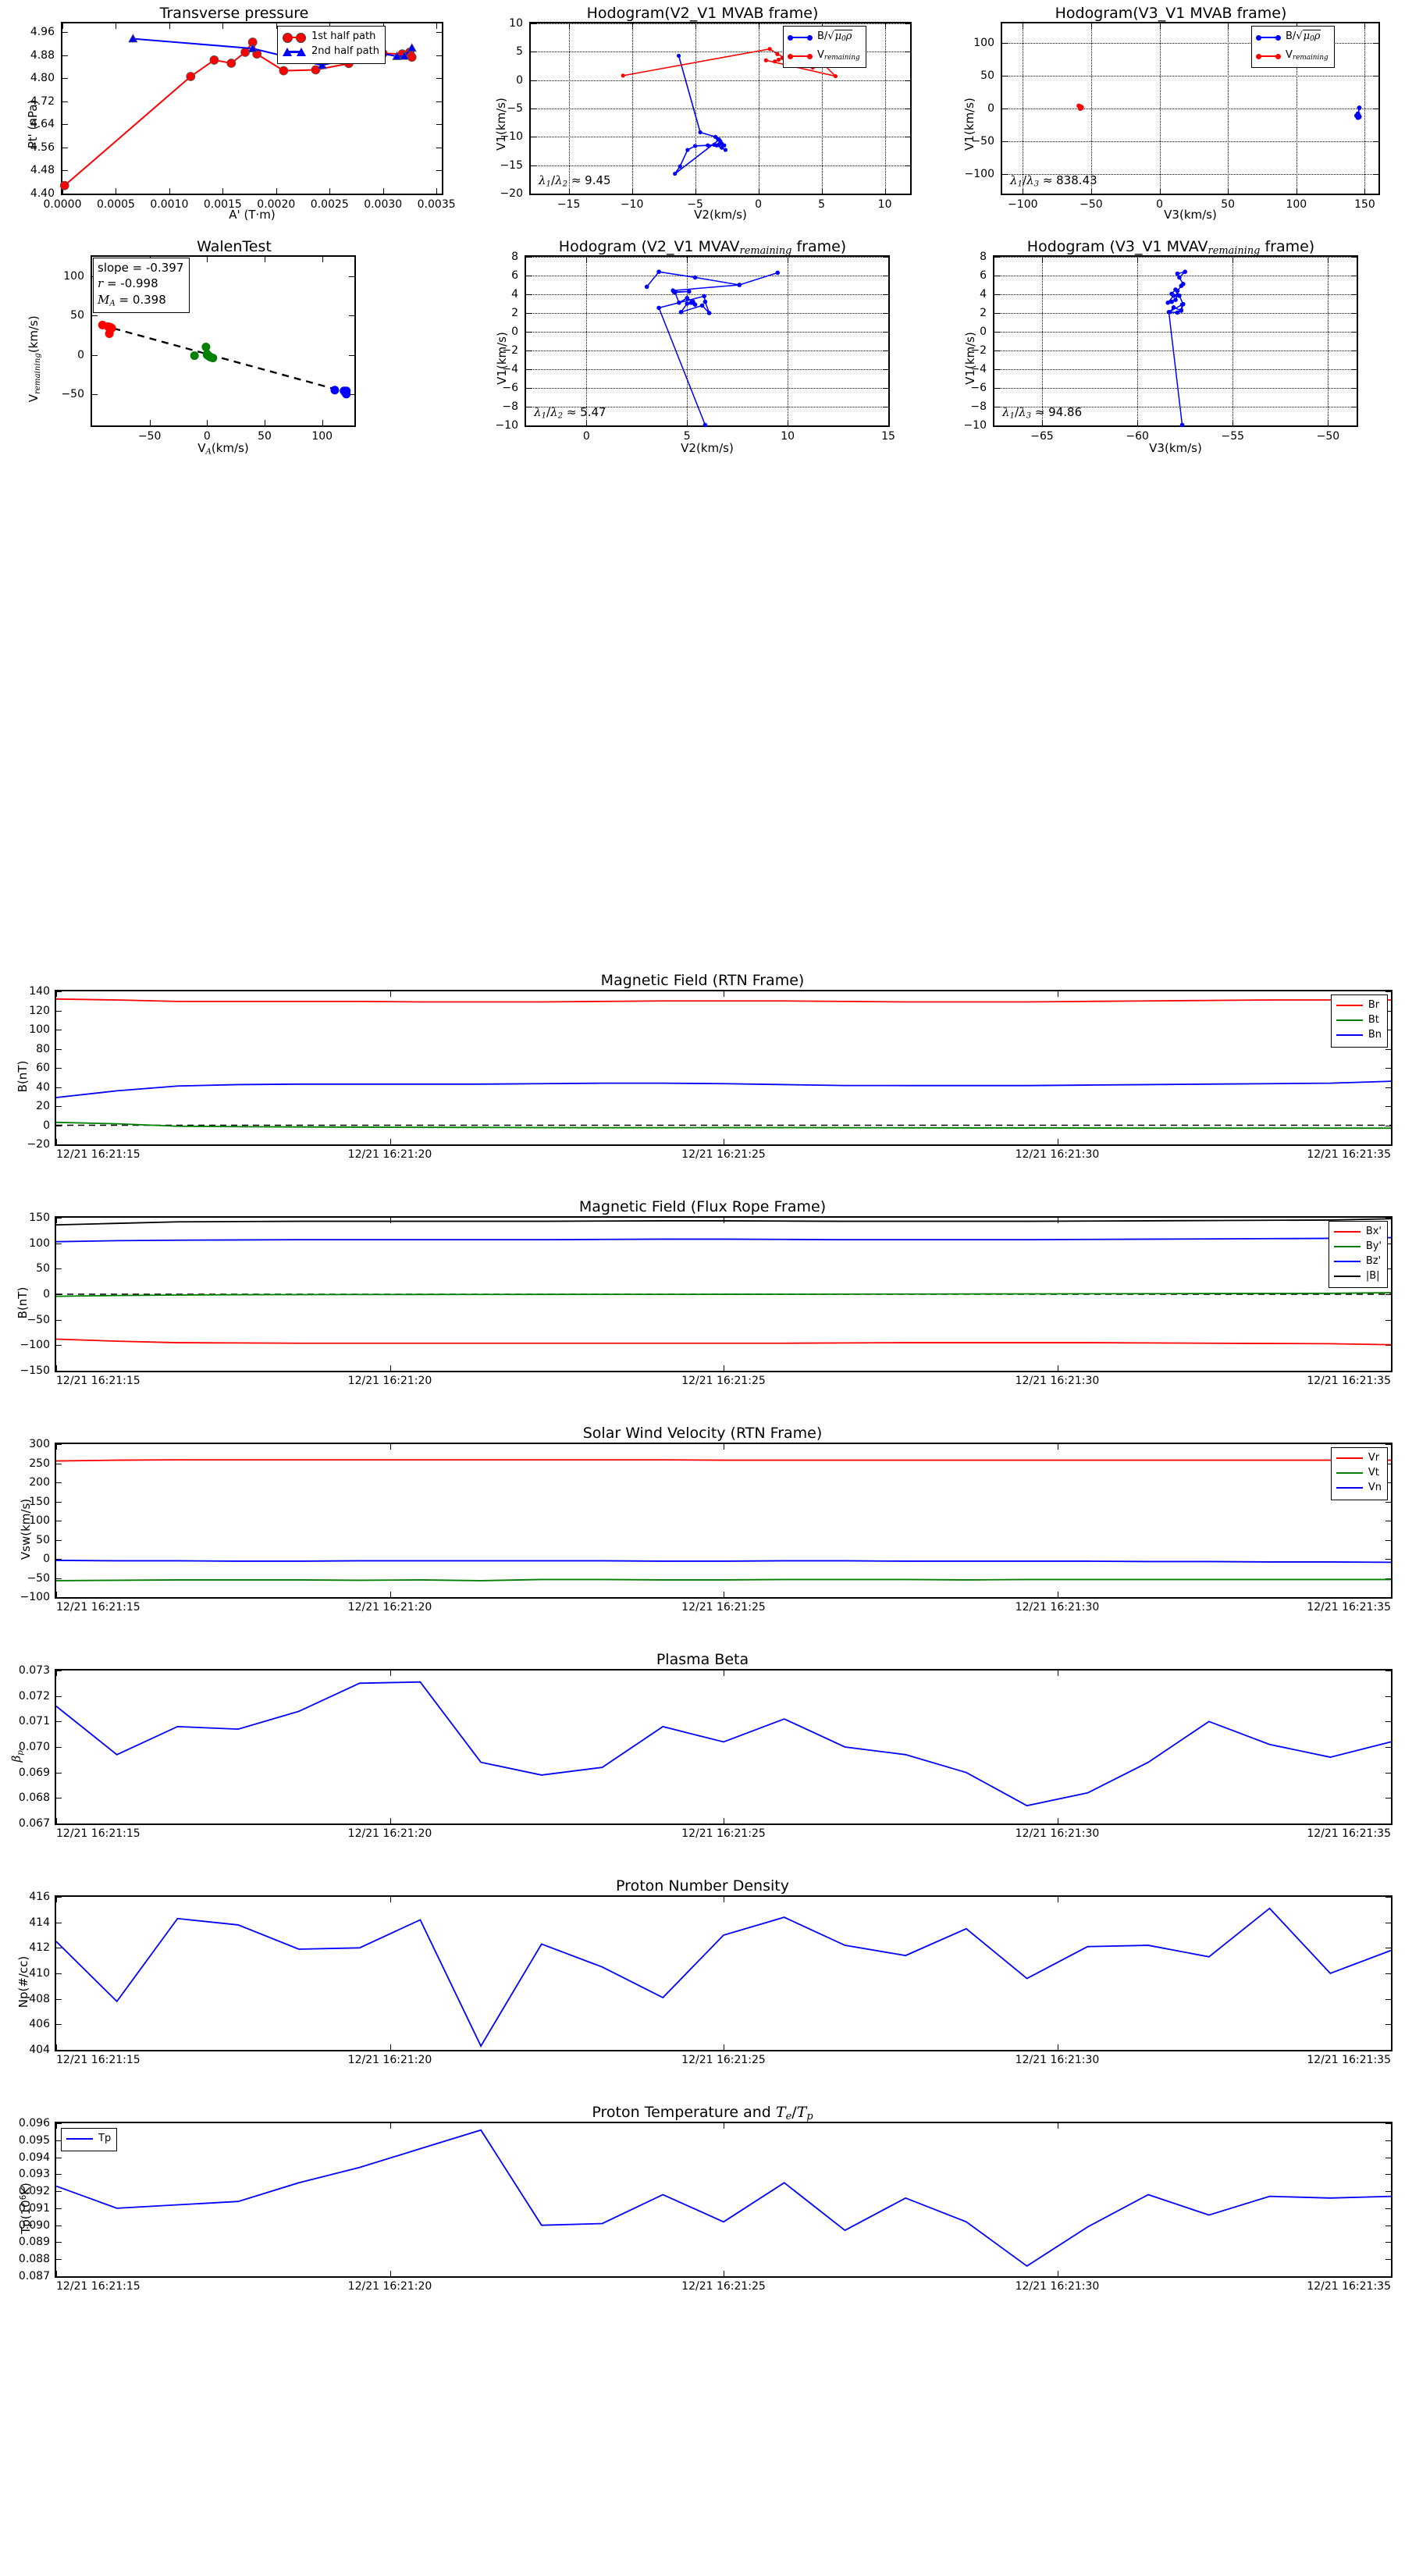 This screenshot has width=1405, height=2576. I want to click on plot-area: −10 −8 −6 −4 −2 0 2 4 6 8 0 5 10 15, so click(695, 347).